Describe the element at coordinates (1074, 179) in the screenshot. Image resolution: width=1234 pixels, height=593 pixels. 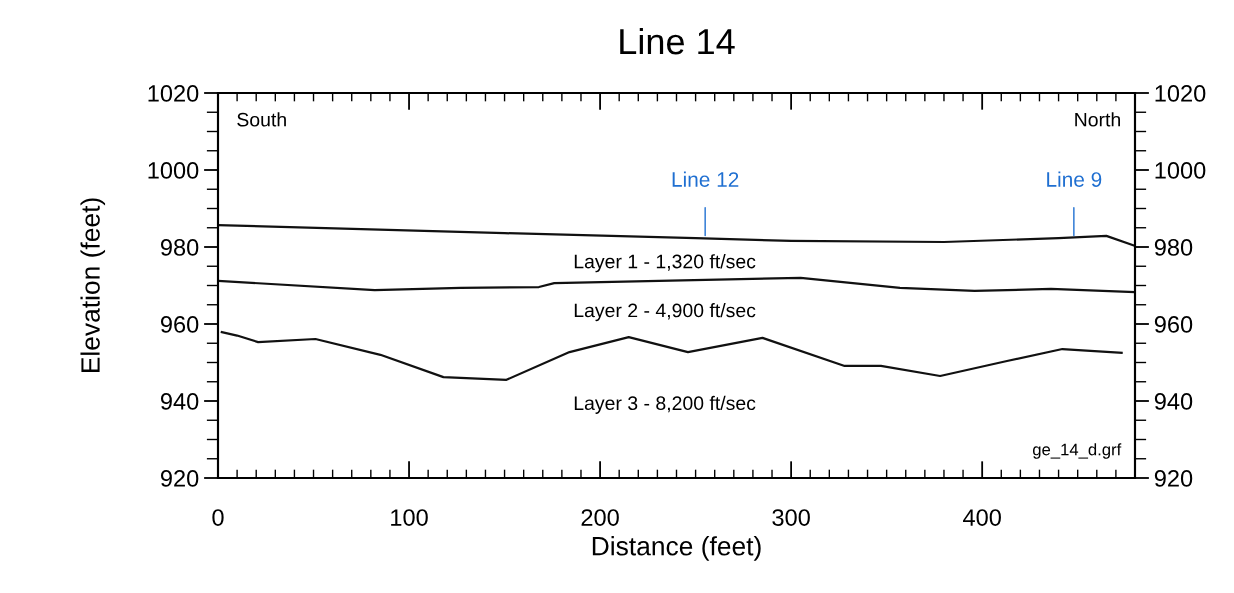
I see `annotation: Line 9` at that location.